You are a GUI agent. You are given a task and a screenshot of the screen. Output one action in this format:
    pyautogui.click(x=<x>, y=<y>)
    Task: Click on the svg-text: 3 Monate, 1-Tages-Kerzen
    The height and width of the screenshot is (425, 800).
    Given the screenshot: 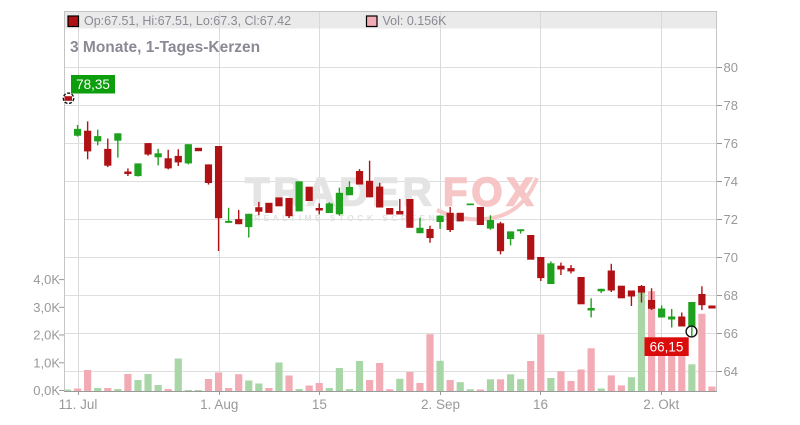 What is the action you would take?
    pyautogui.click(x=165, y=47)
    